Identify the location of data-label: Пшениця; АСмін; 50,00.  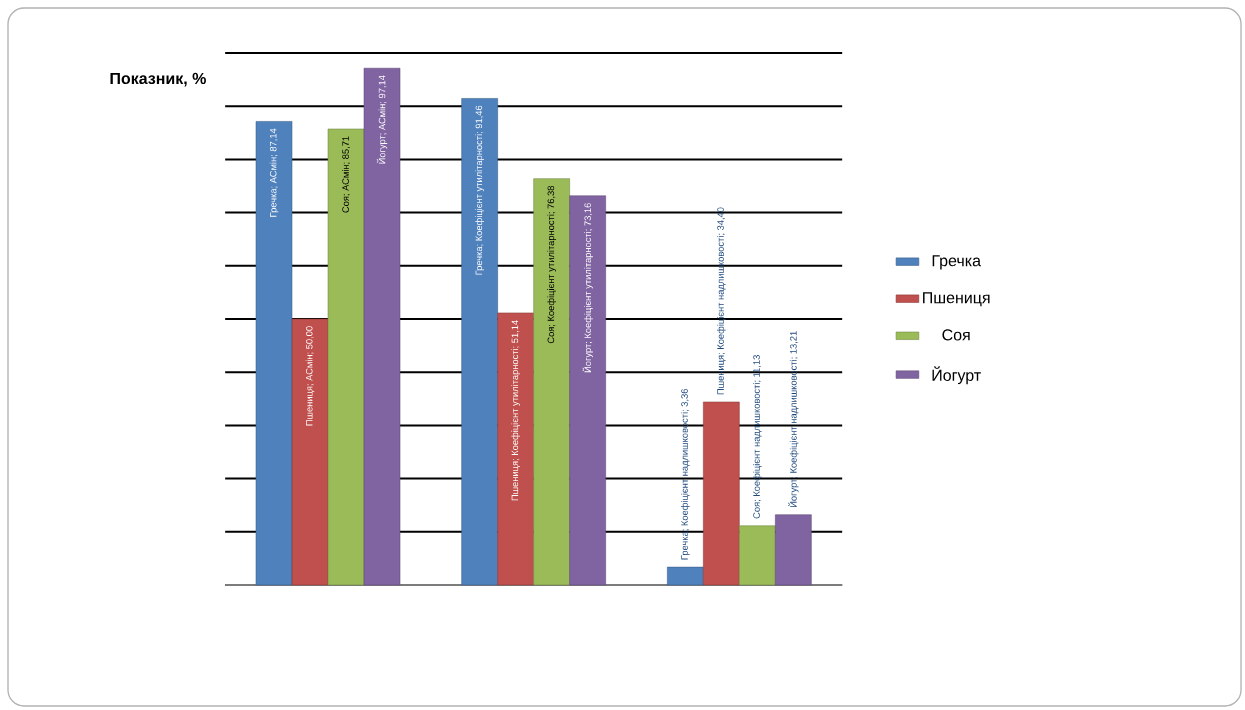
(310, 376).